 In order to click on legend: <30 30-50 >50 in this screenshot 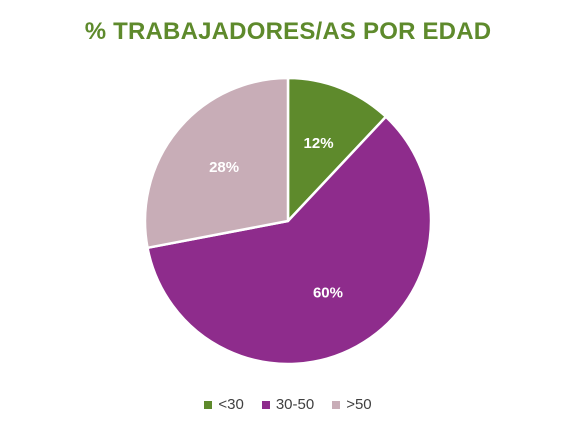, I will do `click(288, 404)`.